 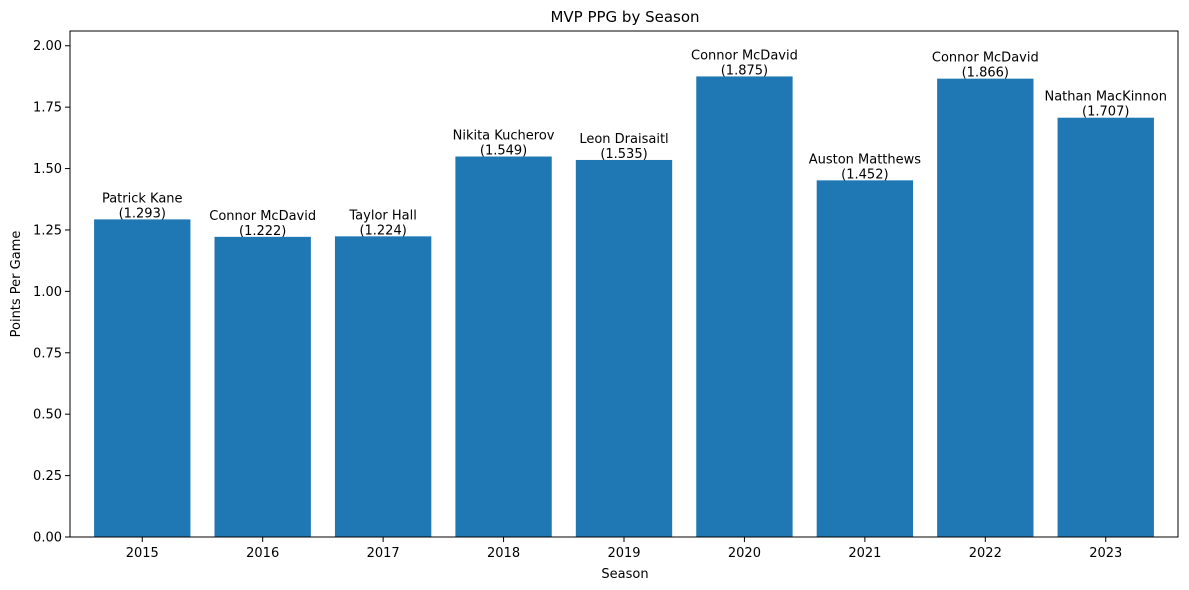 I want to click on y-tick-label: 1.00, so click(x=47, y=292).